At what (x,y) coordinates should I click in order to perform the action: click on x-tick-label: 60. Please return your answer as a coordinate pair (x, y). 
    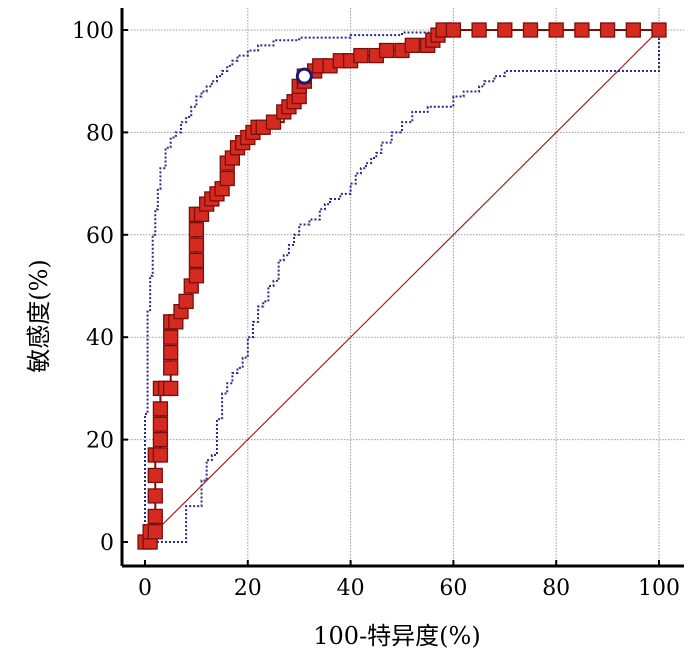
    Looking at the image, I should click on (453, 588).